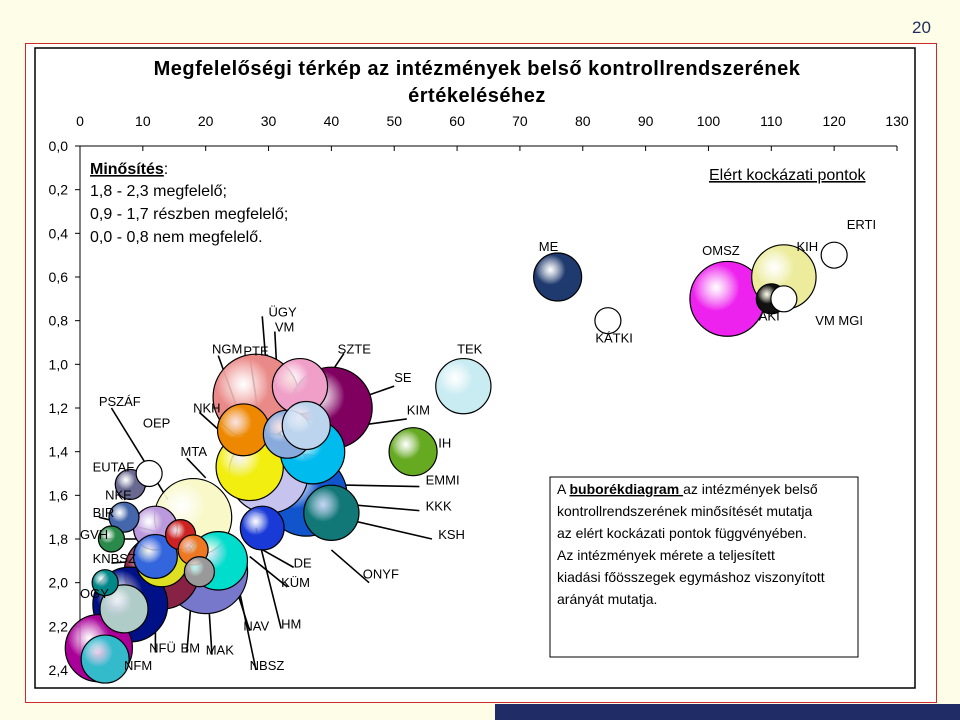 This screenshot has width=960, height=720. Describe the element at coordinates (59, 190) in the screenshot. I see `y-tick-label: 0,2` at that location.